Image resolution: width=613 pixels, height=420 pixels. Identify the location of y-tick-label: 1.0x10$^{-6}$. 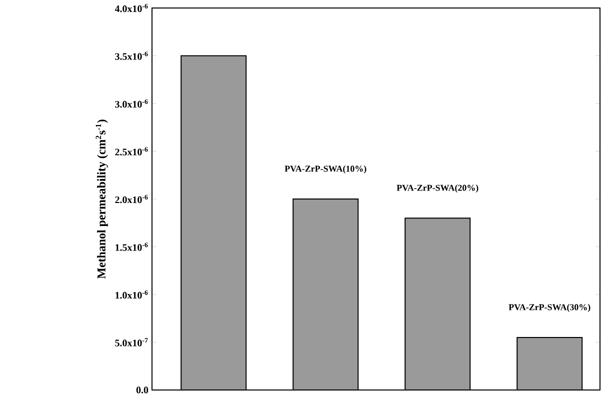
(132, 294).